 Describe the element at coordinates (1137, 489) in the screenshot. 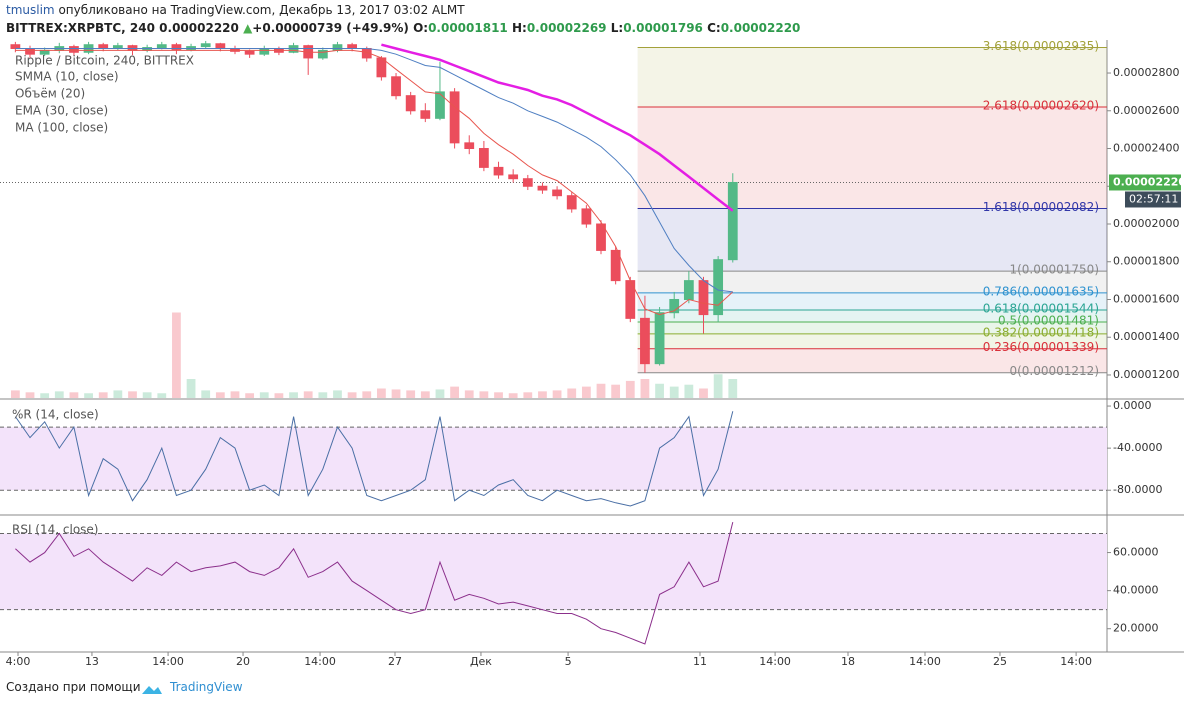

I see `y-tick-label: -80.0000` at that location.